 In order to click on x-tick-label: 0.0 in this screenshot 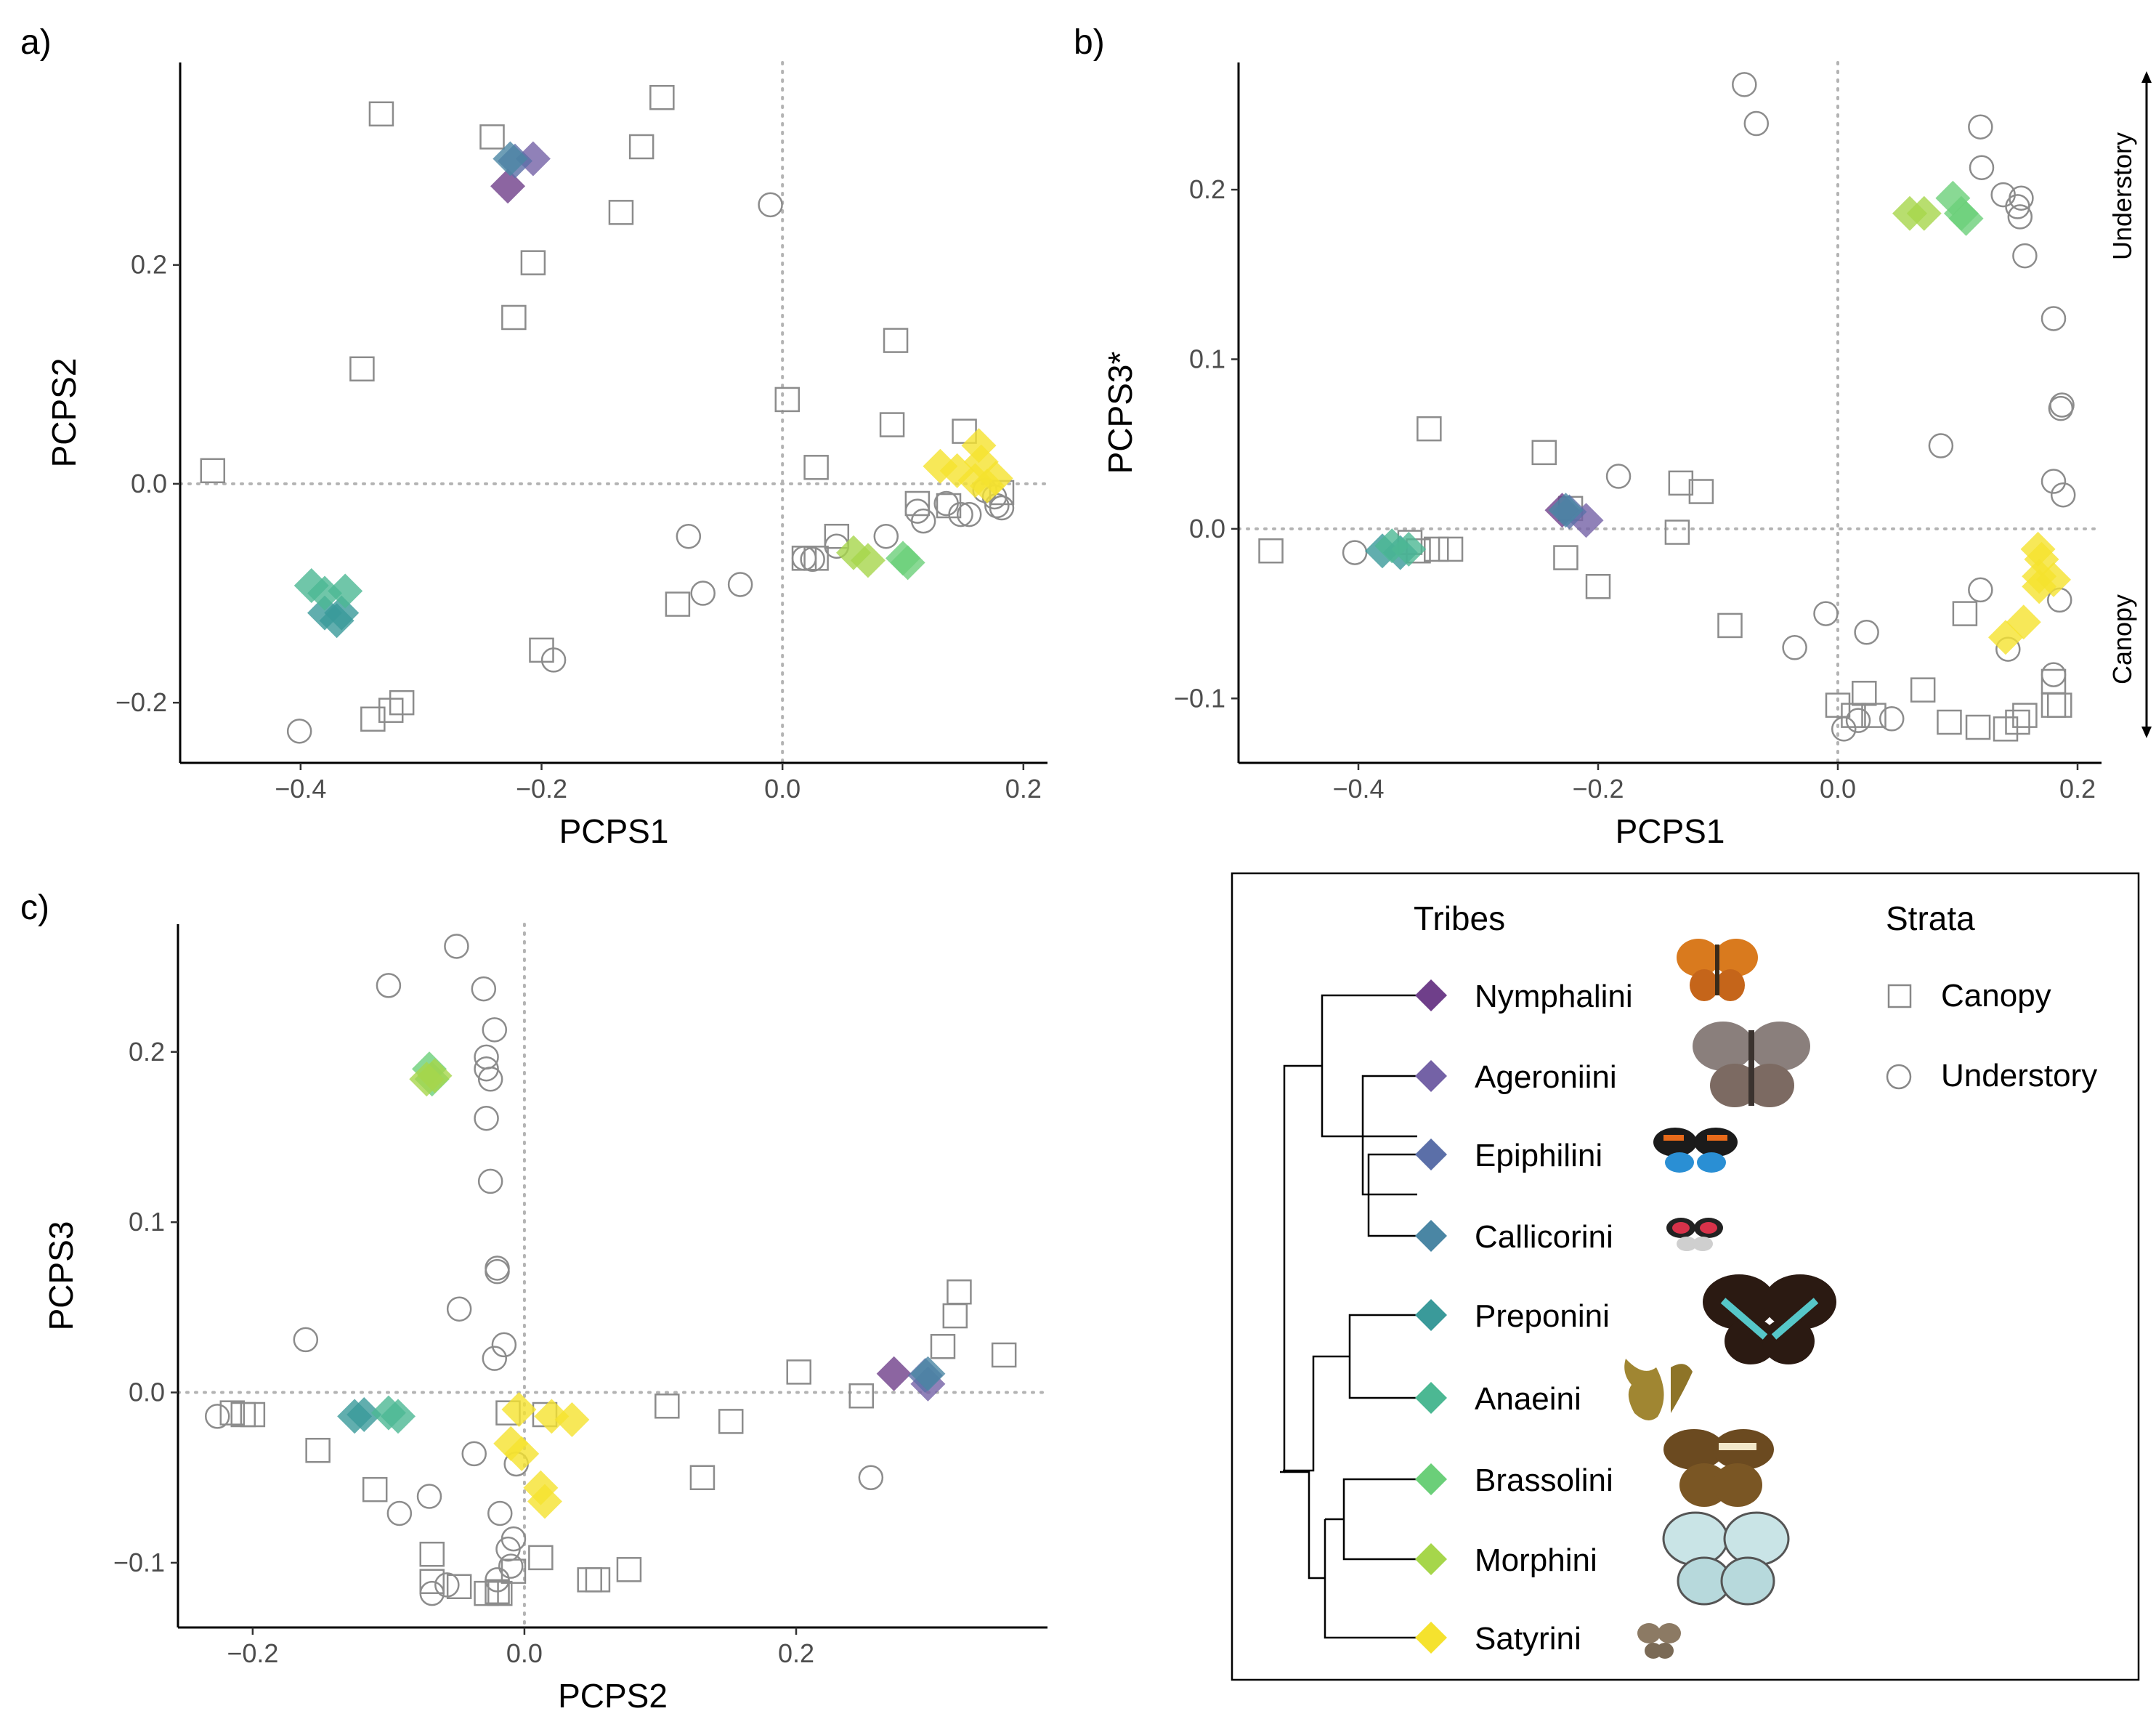, I will do `click(1838, 789)`.